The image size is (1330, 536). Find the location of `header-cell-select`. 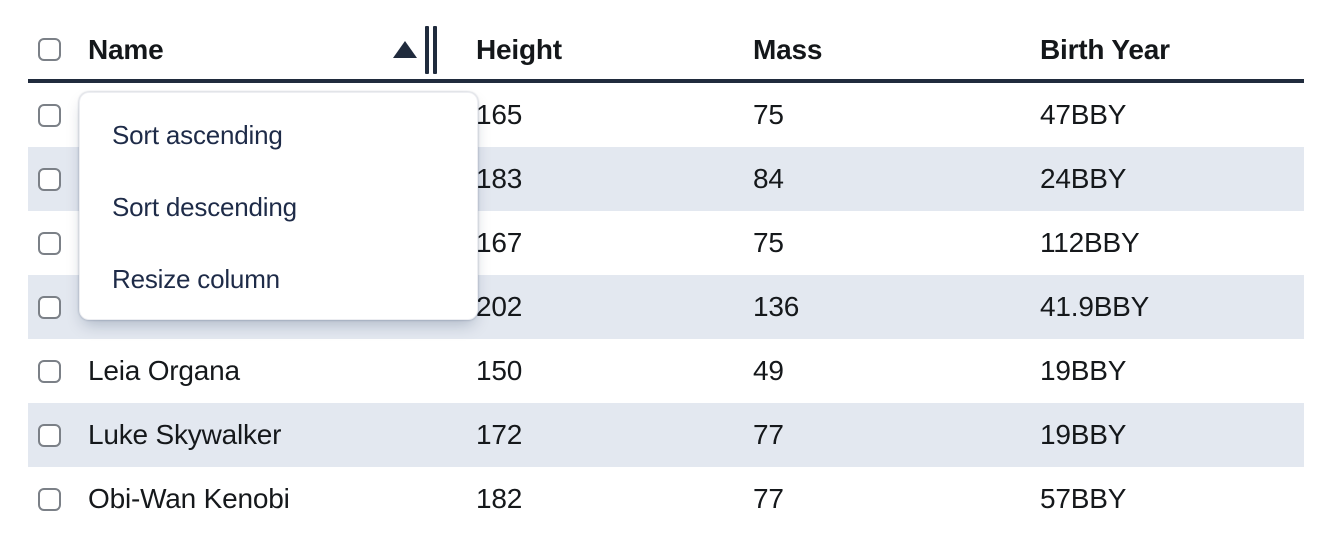

header-cell-select is located at coordinates (58, 49).